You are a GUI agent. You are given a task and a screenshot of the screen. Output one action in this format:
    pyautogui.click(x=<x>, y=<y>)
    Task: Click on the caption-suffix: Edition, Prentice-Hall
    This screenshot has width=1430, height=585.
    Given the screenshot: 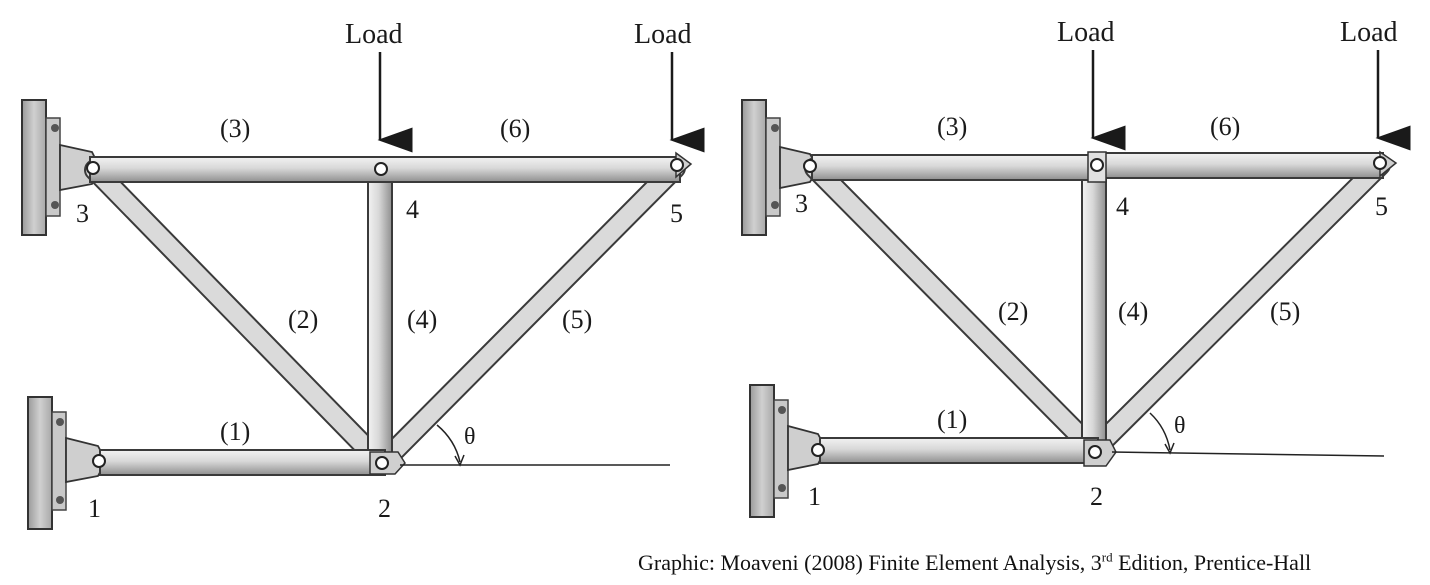 What is the action you would take?
    pyautogui.click(x=1212, y=562)
    